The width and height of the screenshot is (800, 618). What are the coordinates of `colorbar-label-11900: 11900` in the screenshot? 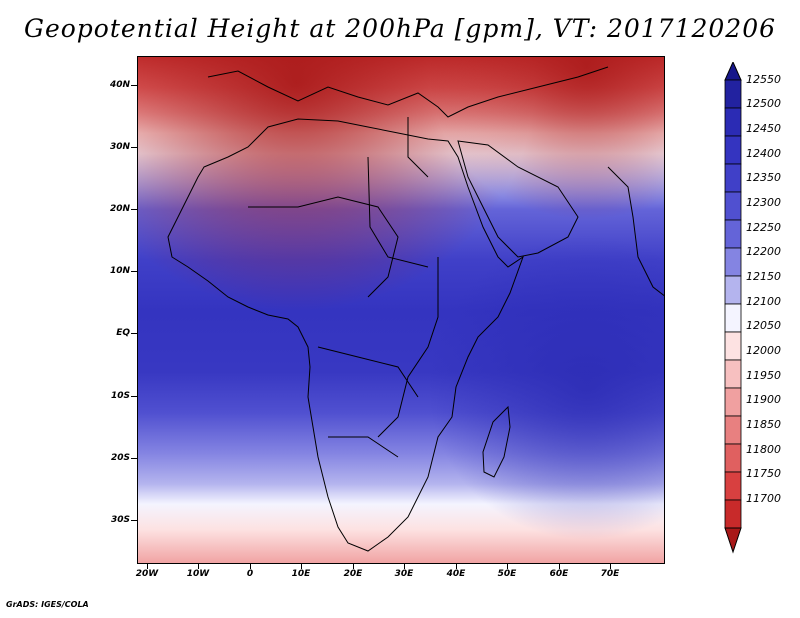 It's located at (763, 399).